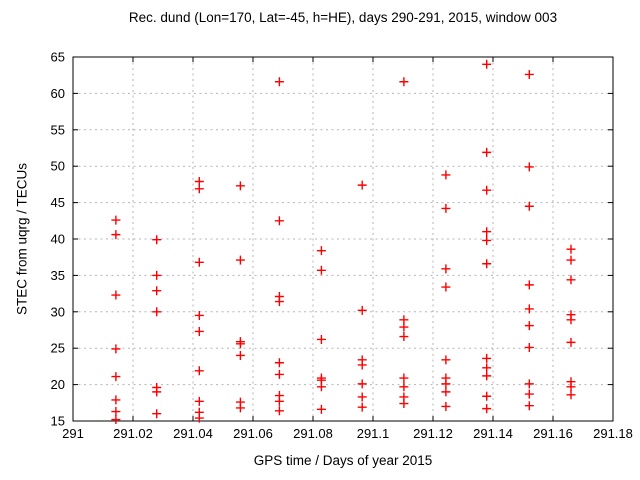 Image resolution: width=640 pixels, height=480 pixels. I want to click on x-tick-label: 291.18, so click(613, 433).